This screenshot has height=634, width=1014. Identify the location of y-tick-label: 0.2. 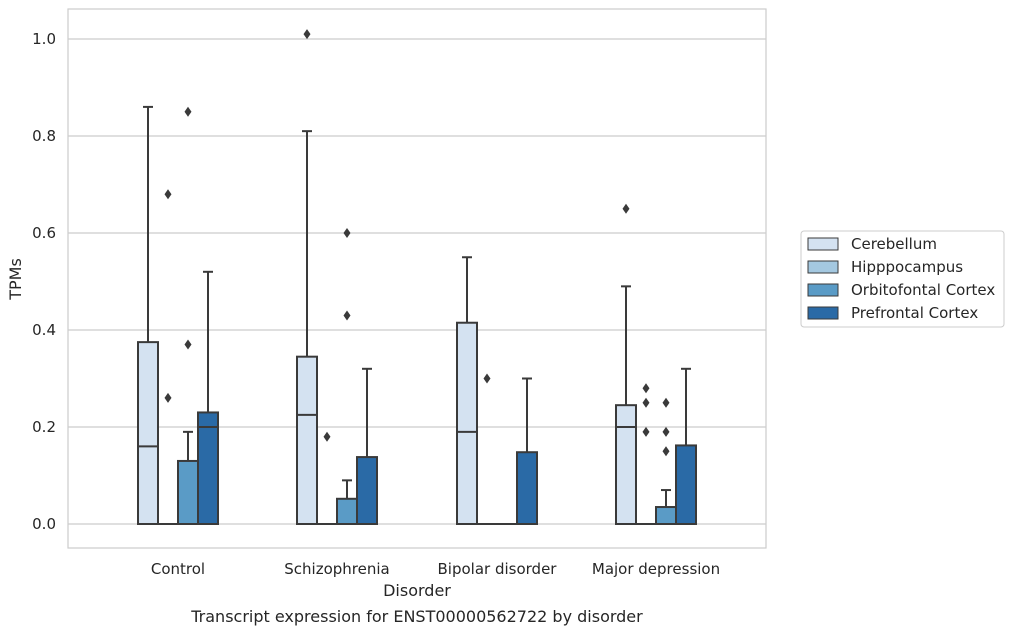
(44, 427).